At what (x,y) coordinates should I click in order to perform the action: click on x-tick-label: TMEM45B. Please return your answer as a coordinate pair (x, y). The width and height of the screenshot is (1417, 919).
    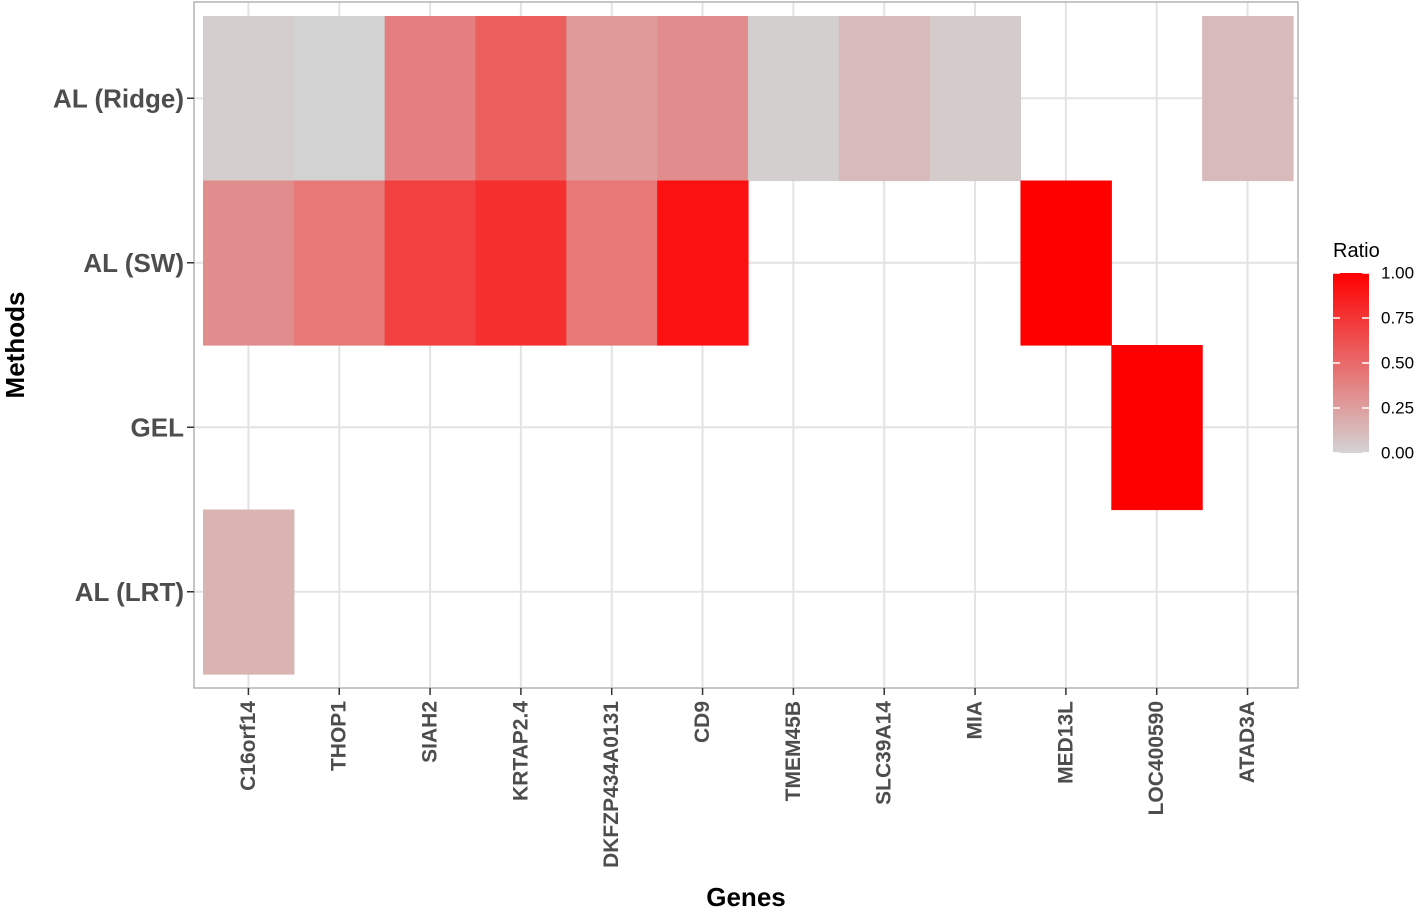
    Looking at the image, I should click on (793, 751).